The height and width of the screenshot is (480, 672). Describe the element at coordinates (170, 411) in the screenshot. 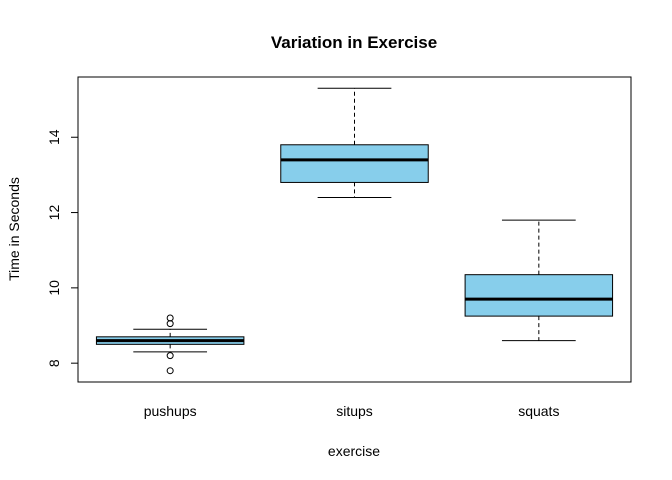

I see `x-axis-tick-label: pushups` at that location.